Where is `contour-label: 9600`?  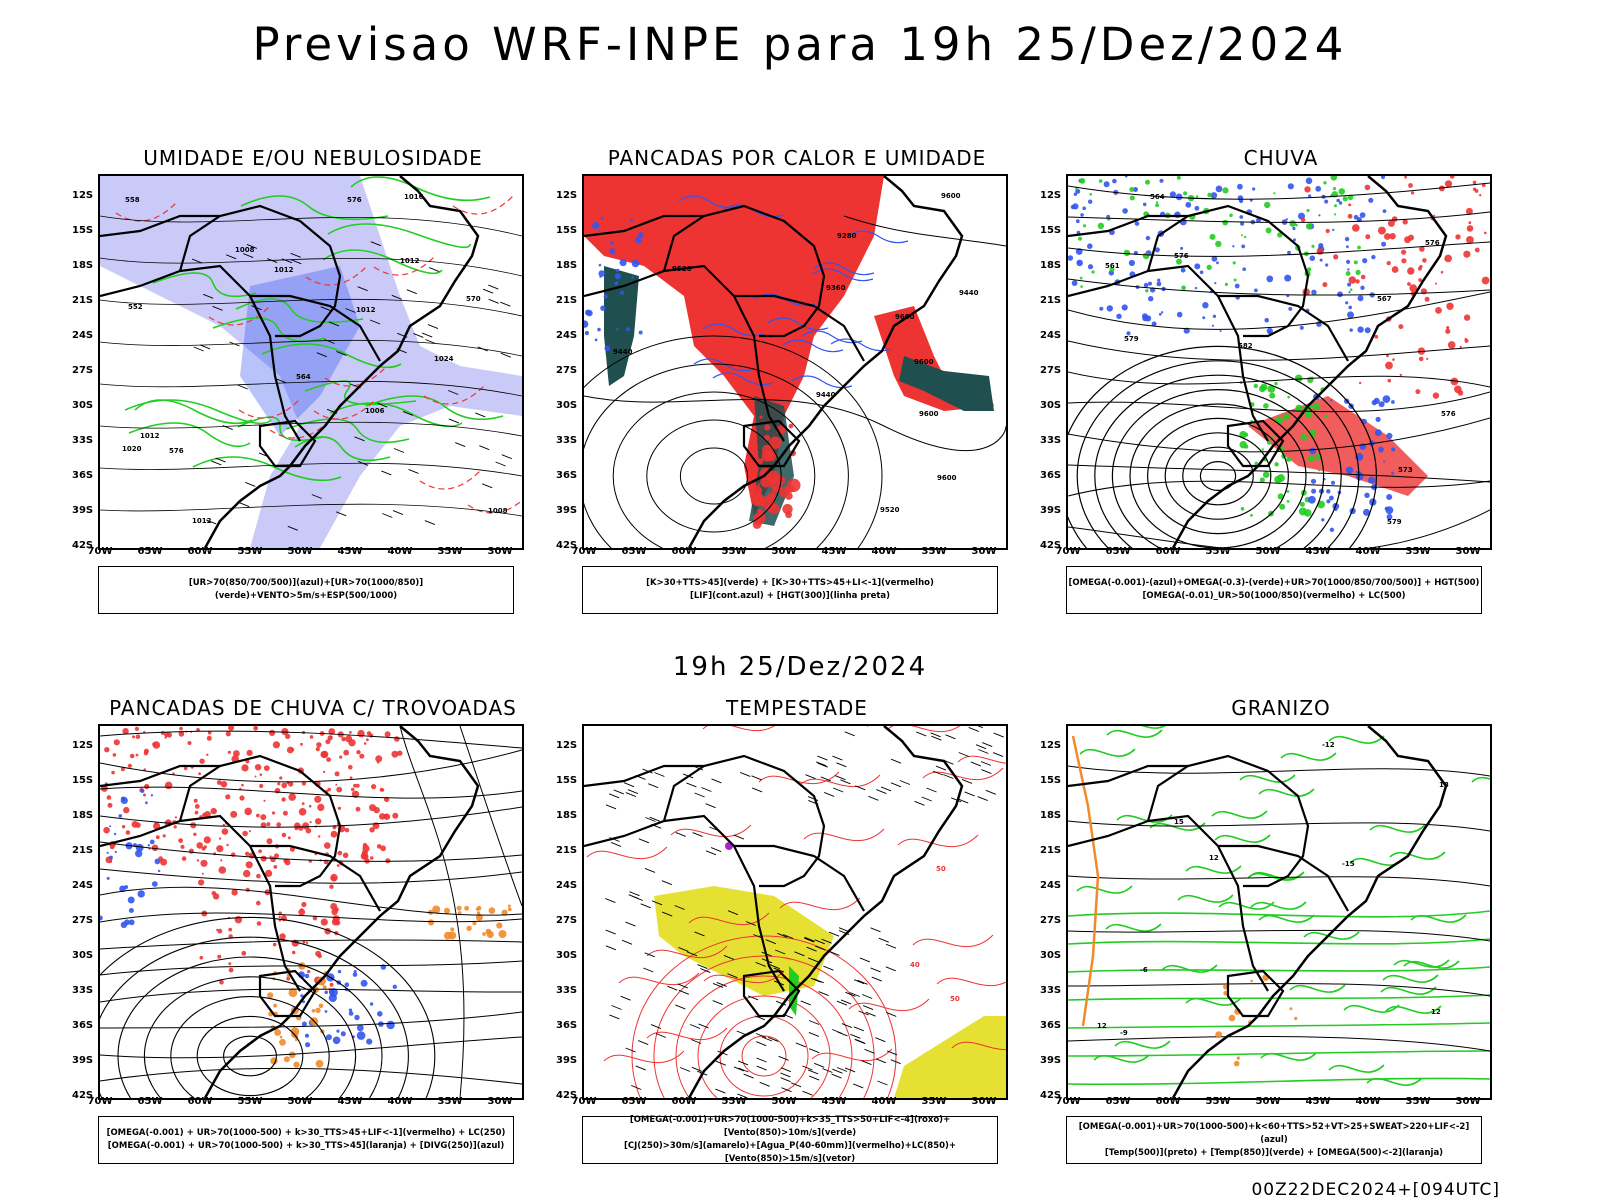
contour-label: 9600 is located at coordinates (929, 414).